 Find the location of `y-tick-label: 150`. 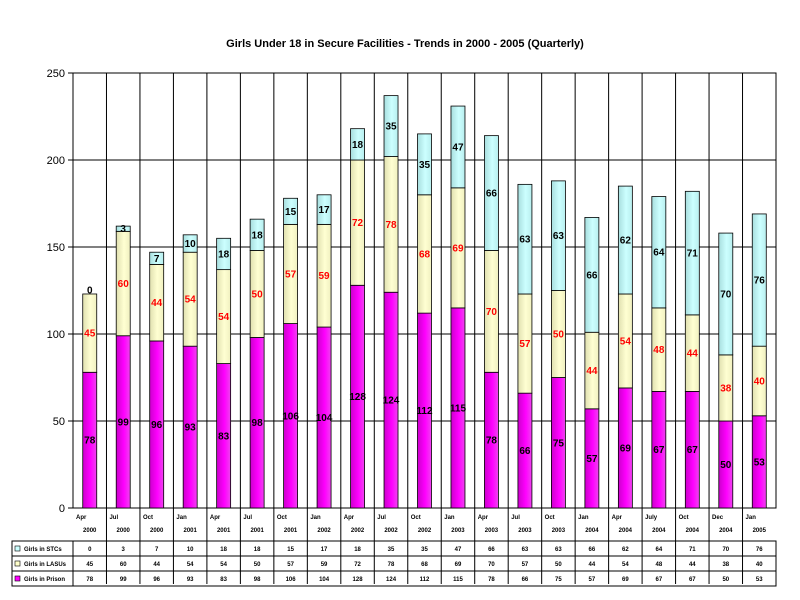

y-tick-label: 150 is located at coordinates (56, 248).